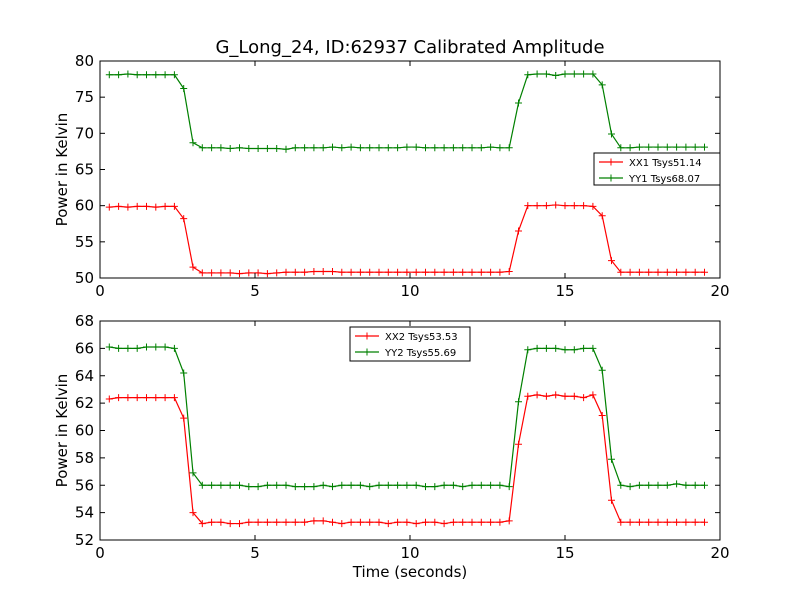  Describe the element at coordinates (719, 291) in the screenshot. I see `x-tick-label: 20` at that location.